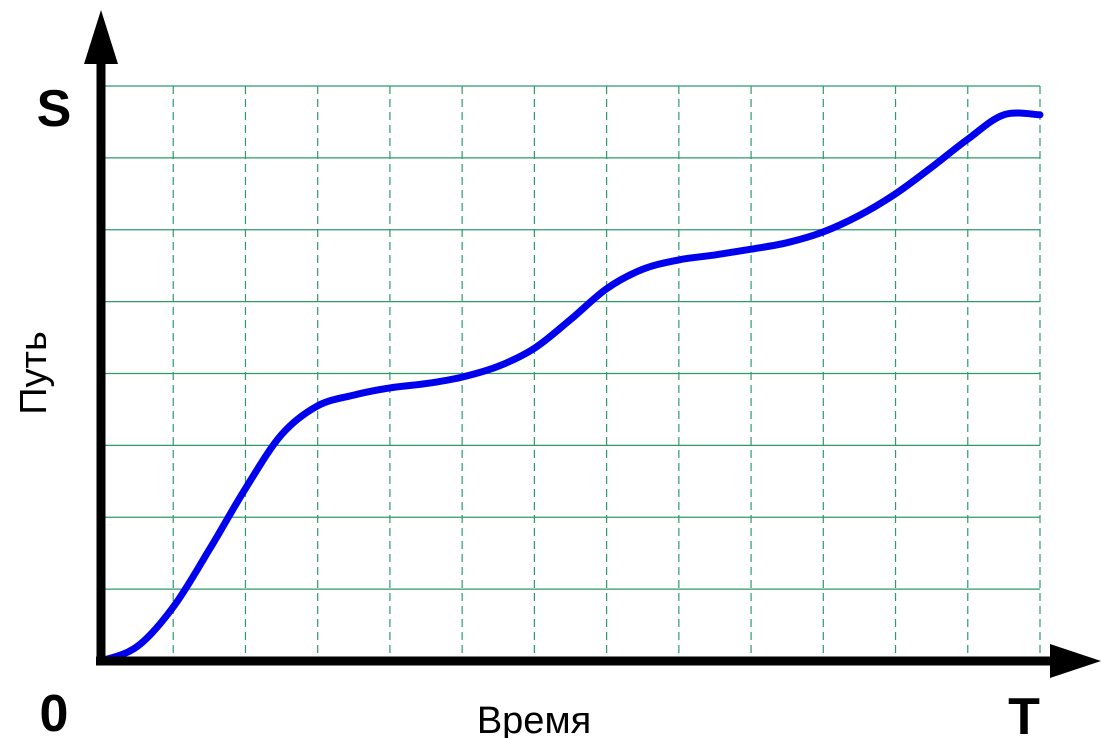 The height and width of the screenshot is (738, 1101). I want to click on x-axis-arrow-icon, so click(1075, 661).